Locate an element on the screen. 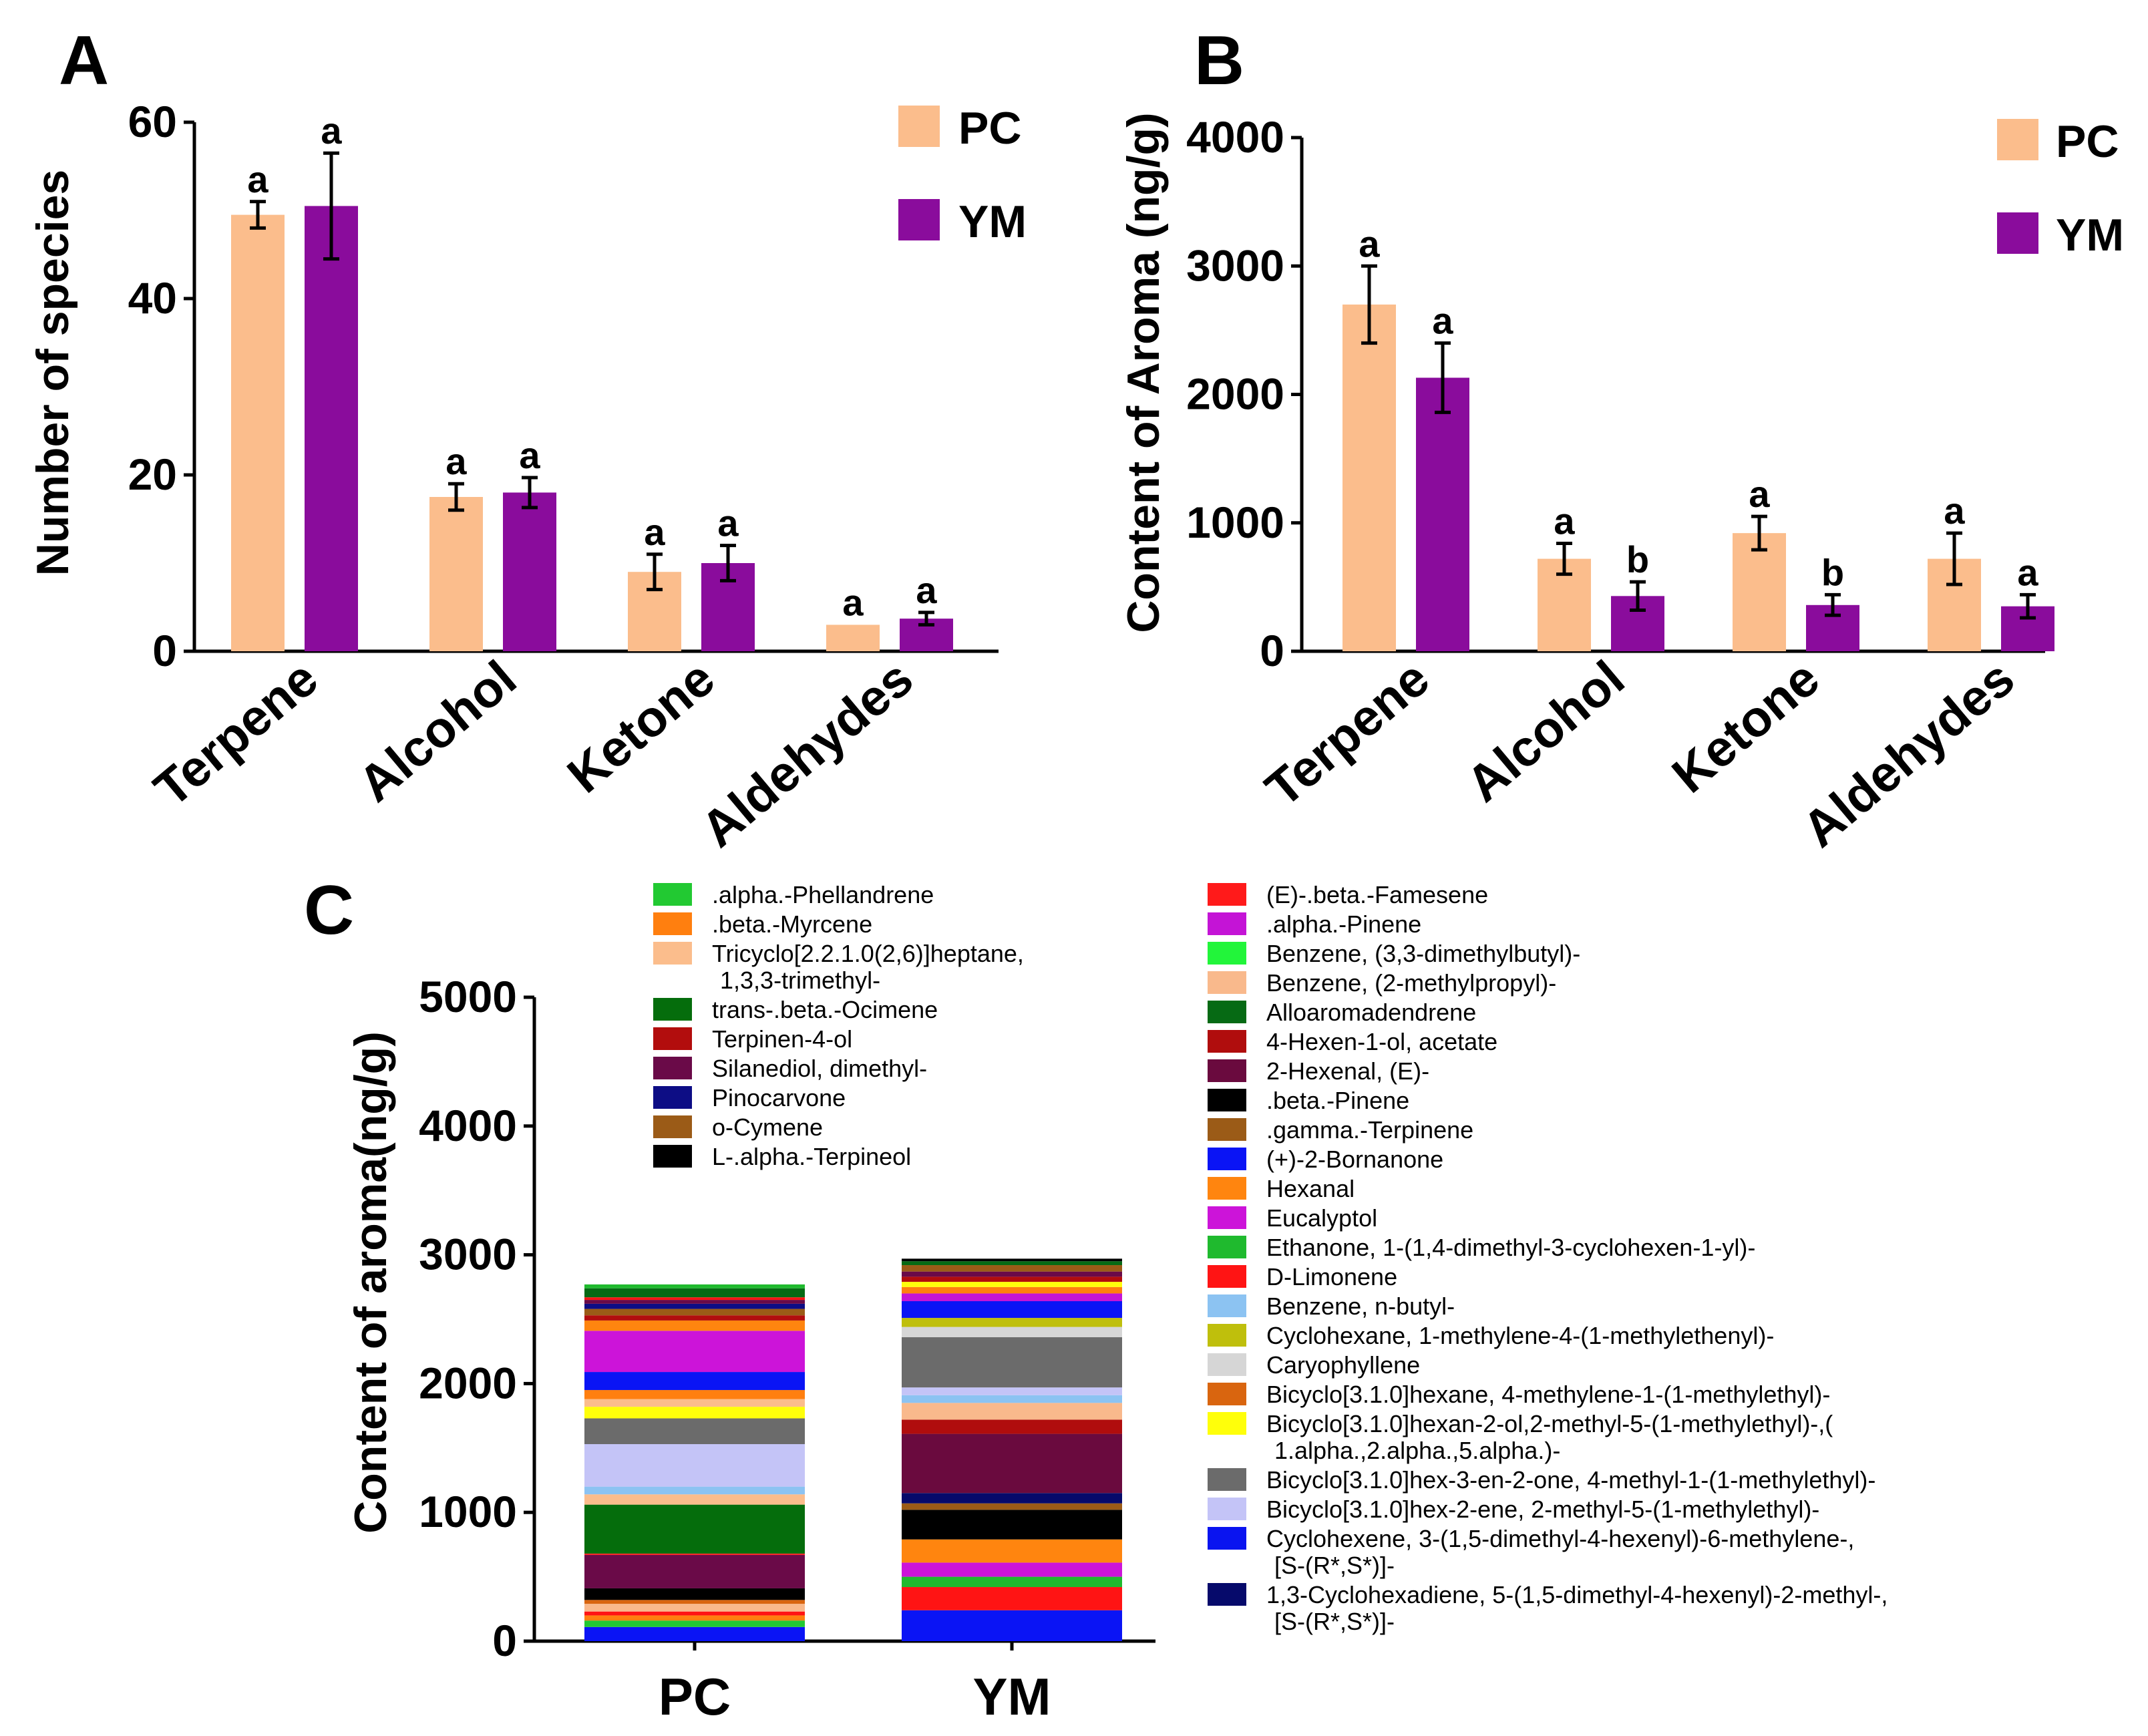  panel-a-y-tick-label: 20 is located at coordinates (152, 475).